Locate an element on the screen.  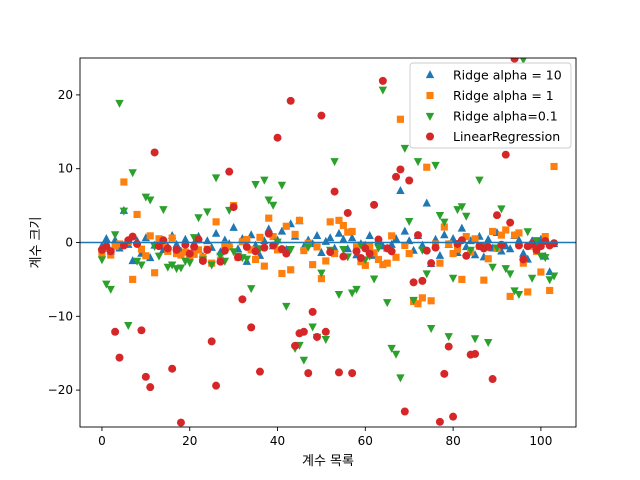
y-tick-label: 10 is located at coordinates (65, 169).